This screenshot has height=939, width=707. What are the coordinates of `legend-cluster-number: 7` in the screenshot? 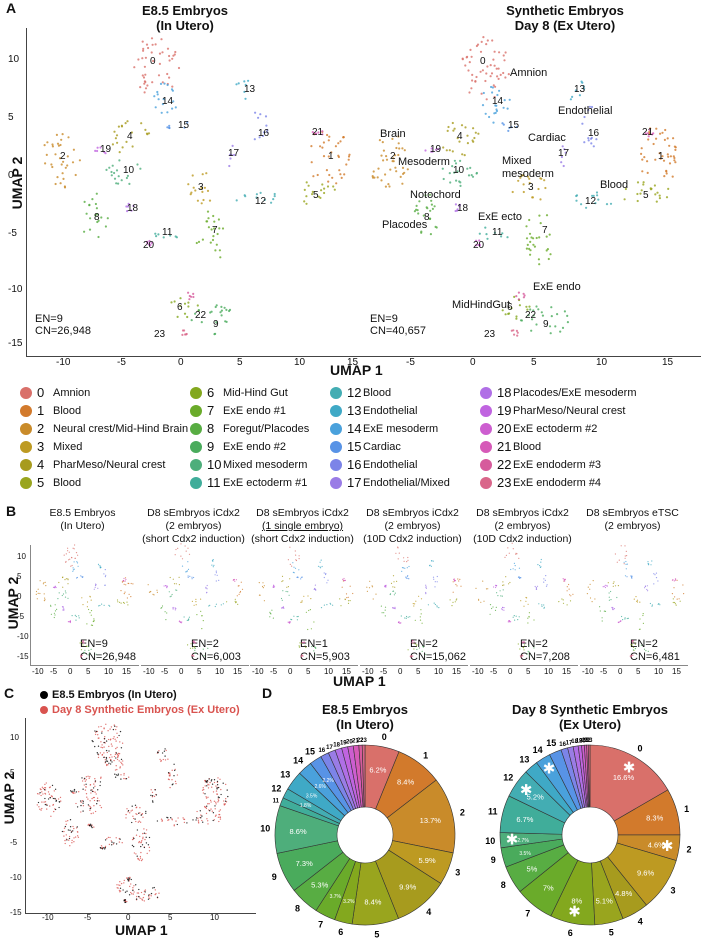 It's located at (211, 410).